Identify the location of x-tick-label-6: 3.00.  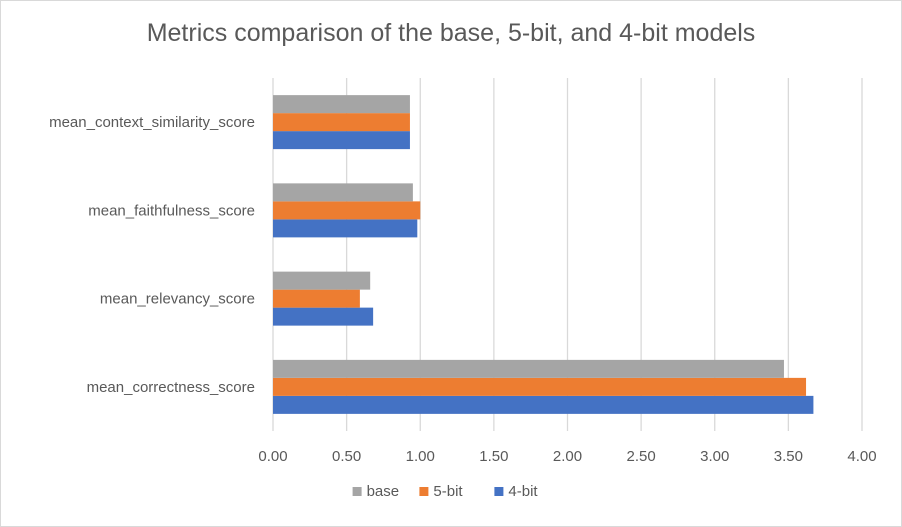
(714, 456).